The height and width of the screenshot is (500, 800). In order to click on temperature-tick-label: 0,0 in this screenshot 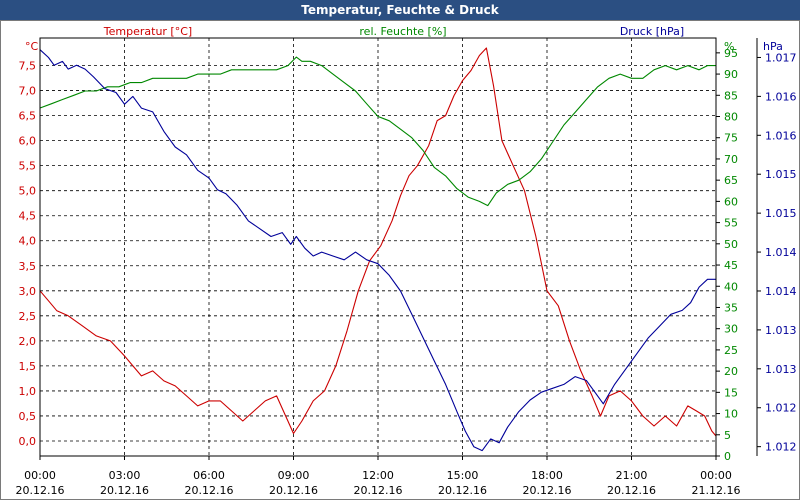, I will do `click(28, 441)`.